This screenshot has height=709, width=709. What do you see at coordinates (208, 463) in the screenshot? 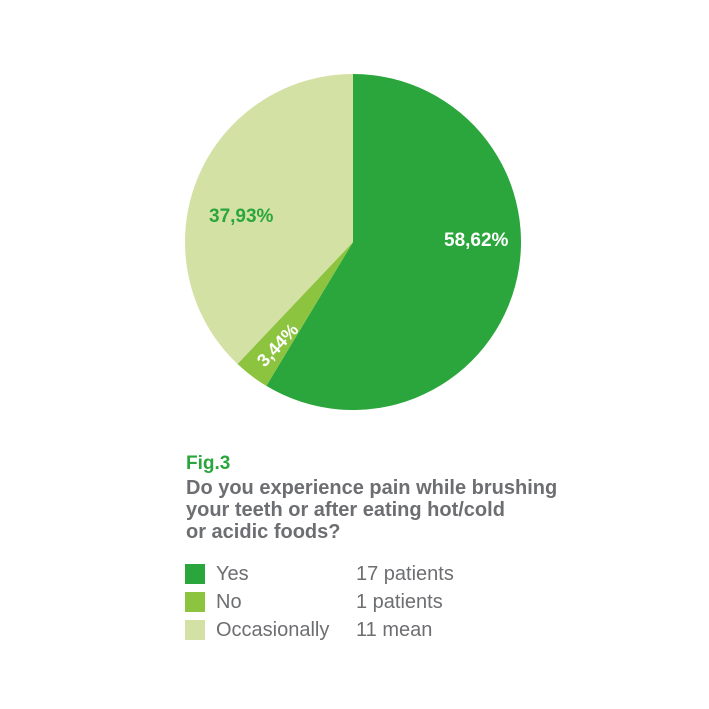
I see `figure-number-label: Fig.3` at bounding box center [208, 463].